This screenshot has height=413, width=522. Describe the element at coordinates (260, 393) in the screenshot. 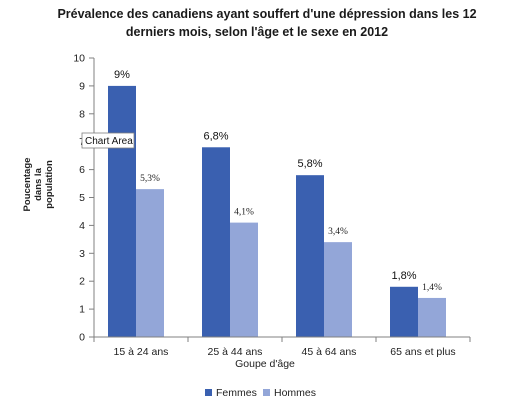

I see `legend: Femmes Hommes` at that location.